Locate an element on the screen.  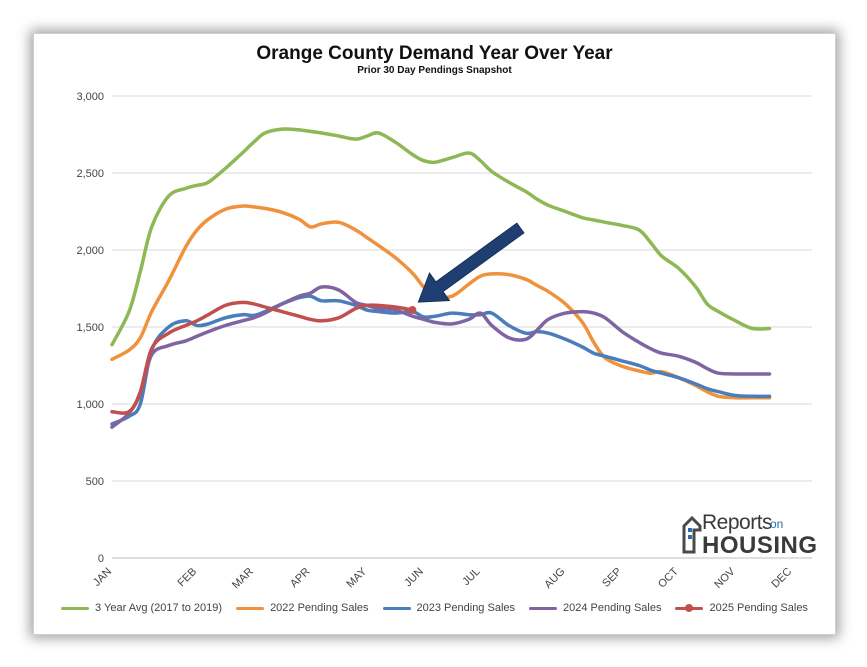
y-axis: 0 500 1,000 1,500 2,000 2,500 3,000 is located at coordinates (90, 328).